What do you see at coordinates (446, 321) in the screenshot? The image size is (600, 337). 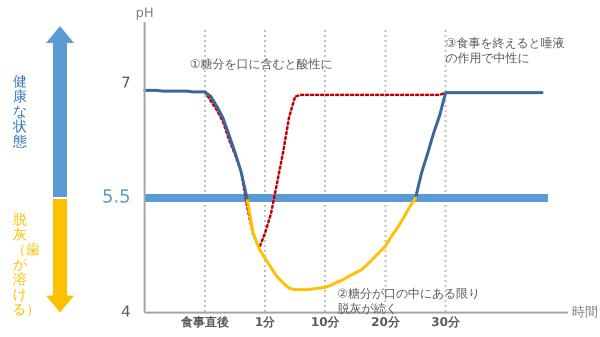 I see `x-tick-label: 30分` at bounding box center [446, 321].